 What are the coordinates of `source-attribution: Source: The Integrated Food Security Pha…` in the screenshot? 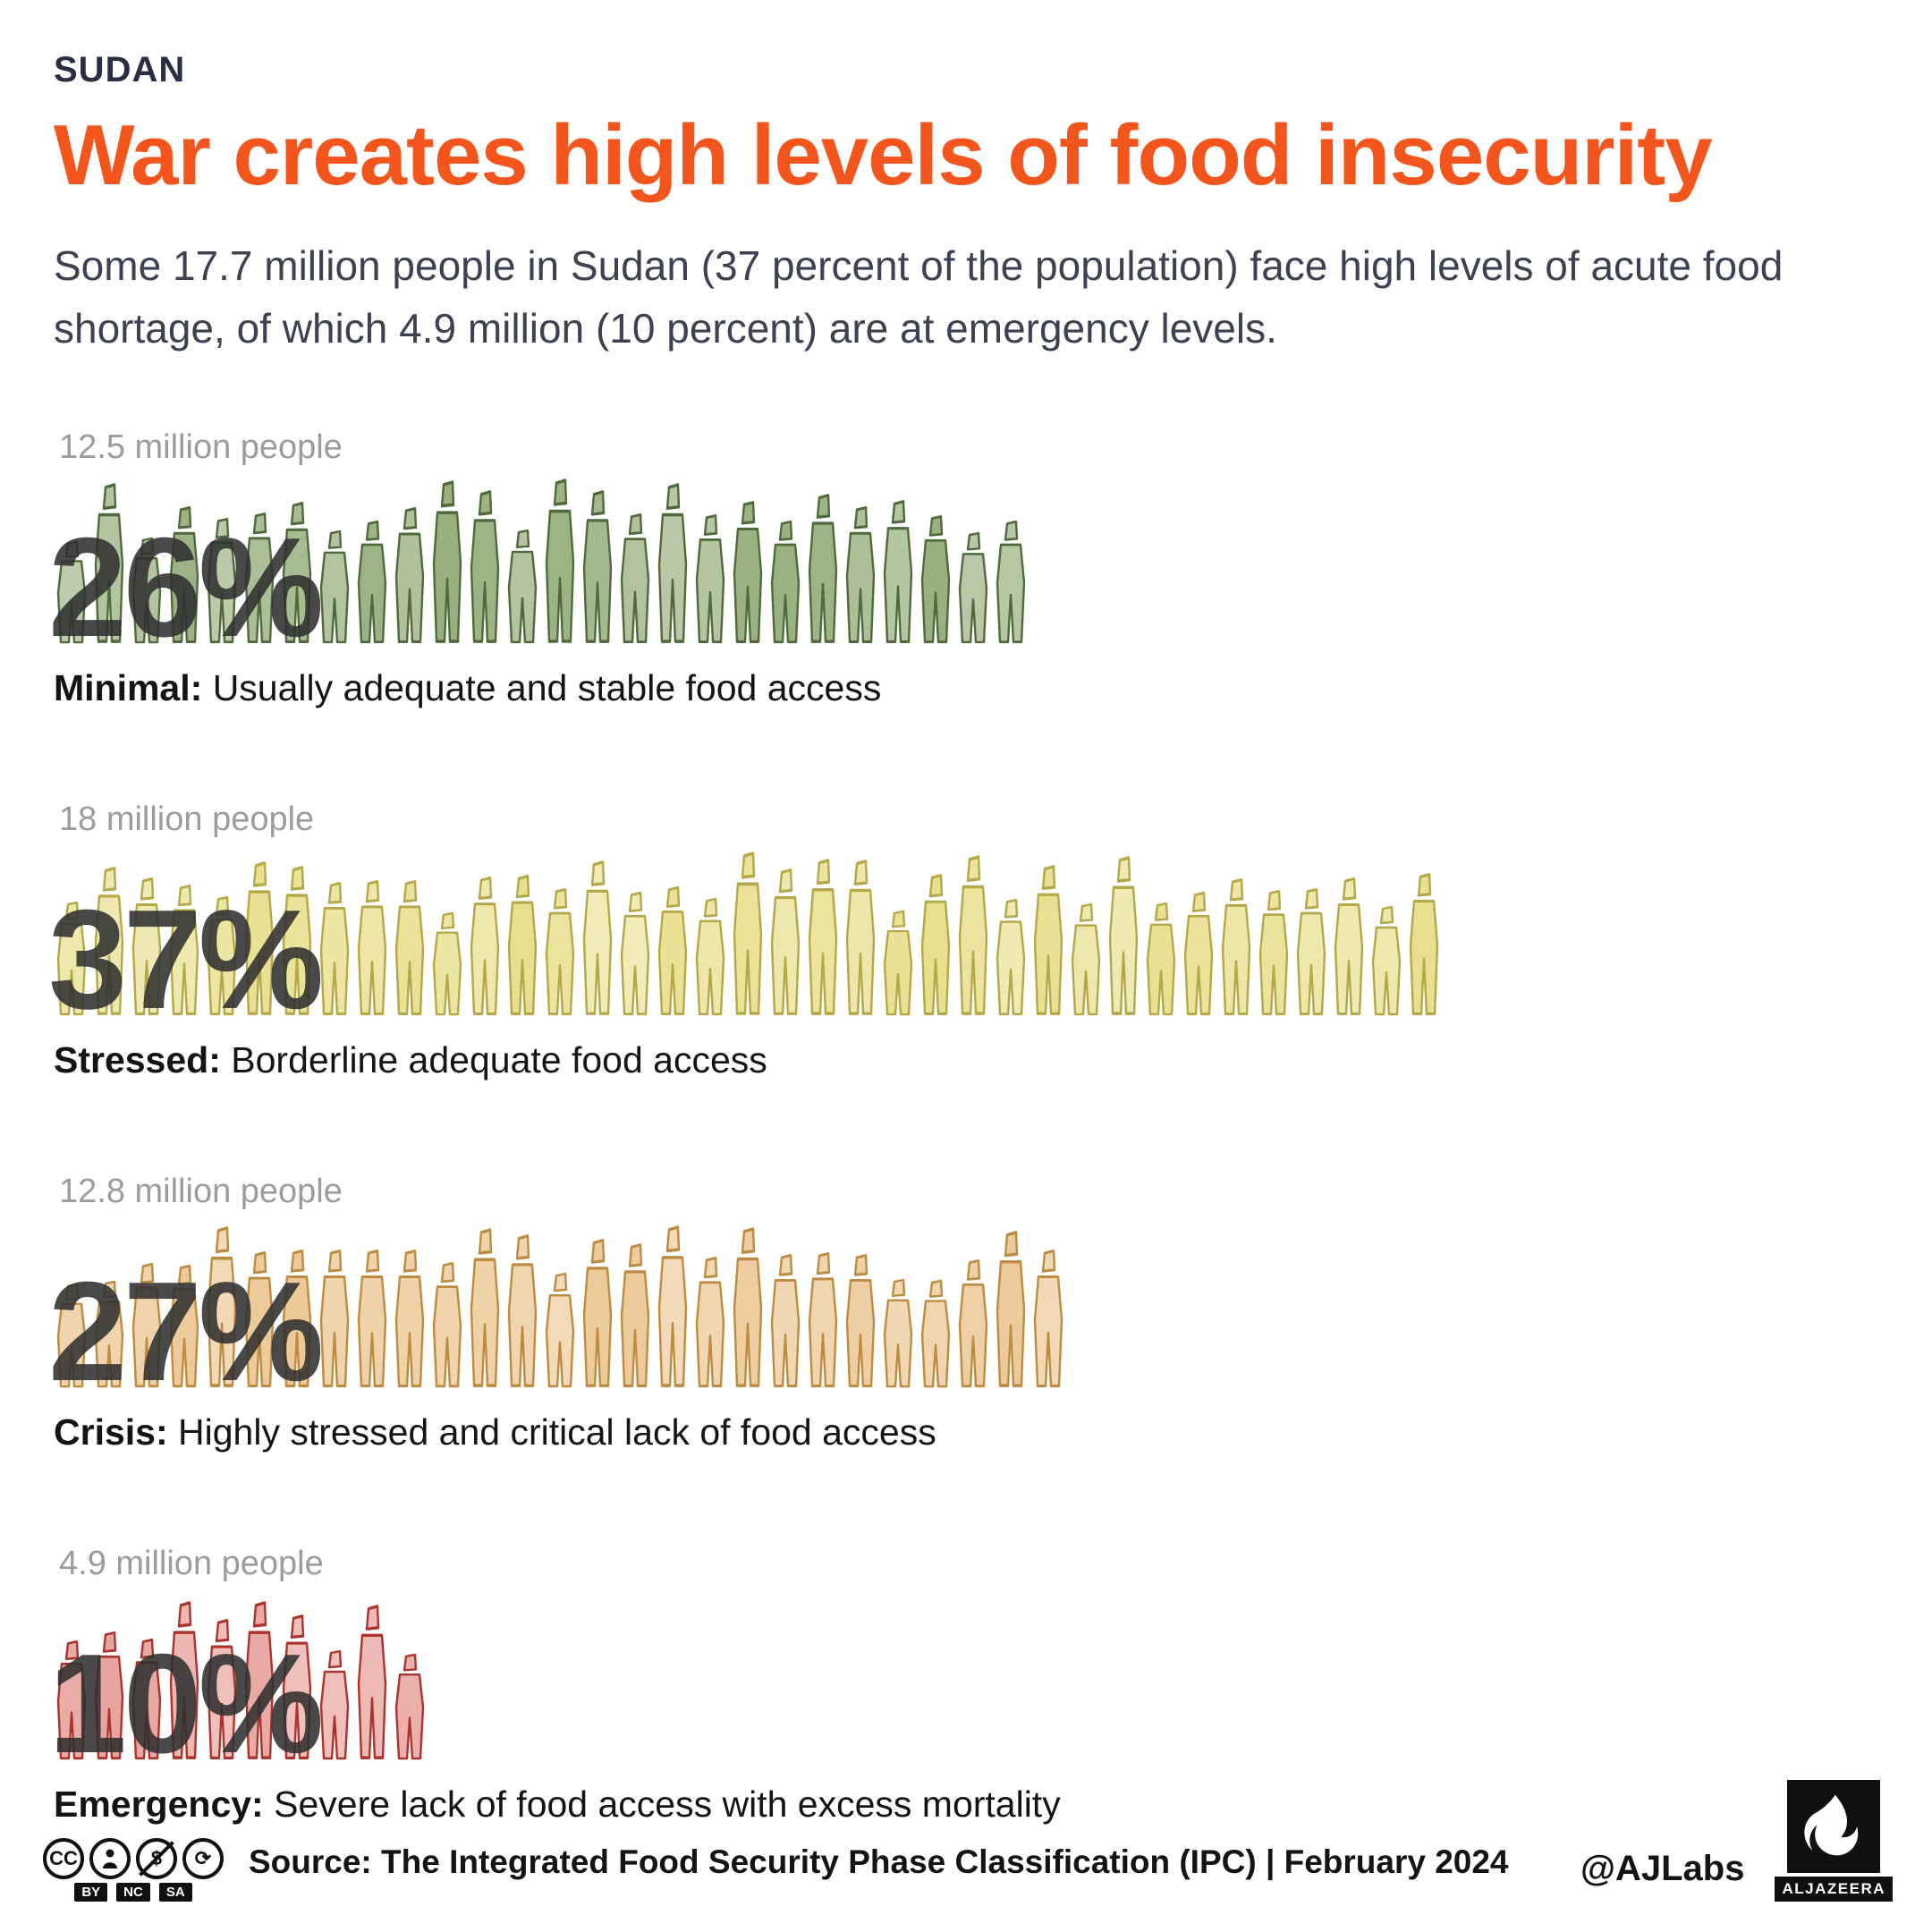 It's located at (879, 1861).